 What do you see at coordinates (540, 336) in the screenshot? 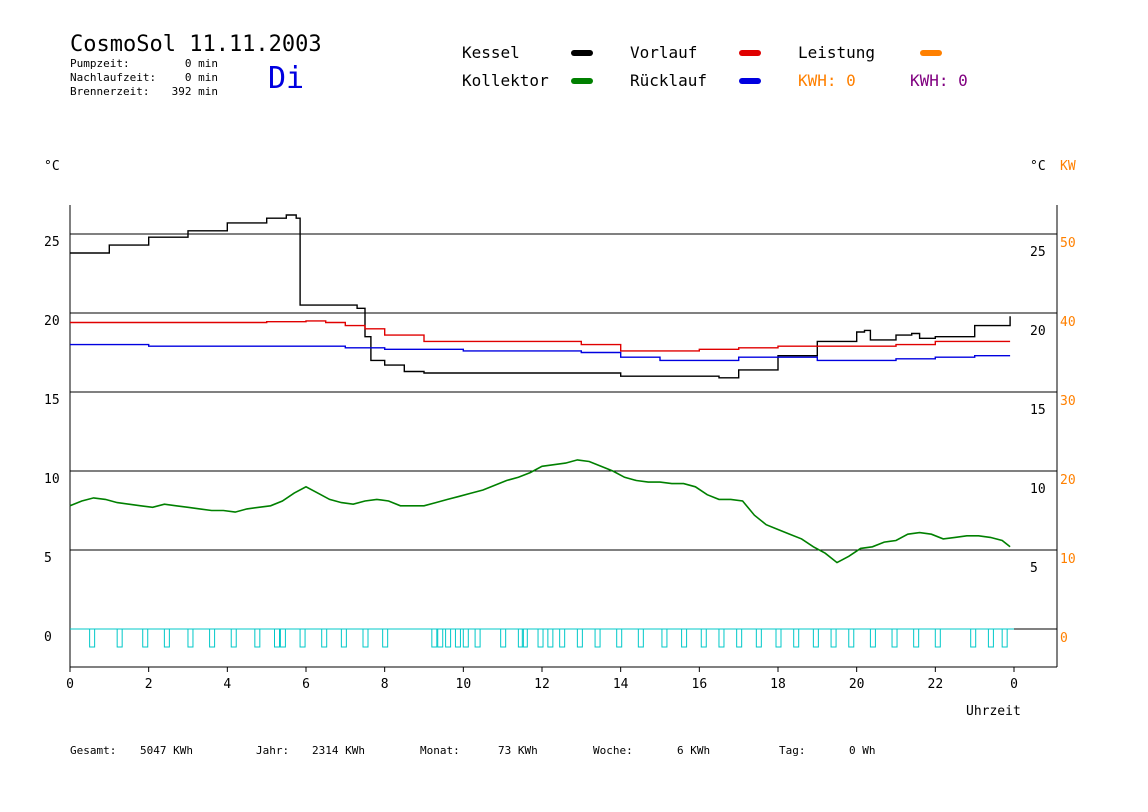
I see `series-vorlauf-line` at bounding box center [540, 336].